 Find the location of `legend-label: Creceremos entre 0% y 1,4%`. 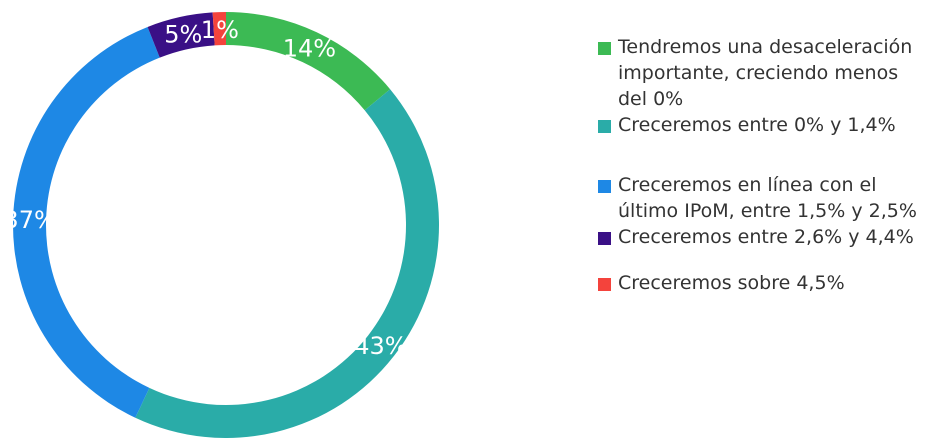

legend-label: Creceremos entre 0% y 1,4% is located at coordinates (757, 125).